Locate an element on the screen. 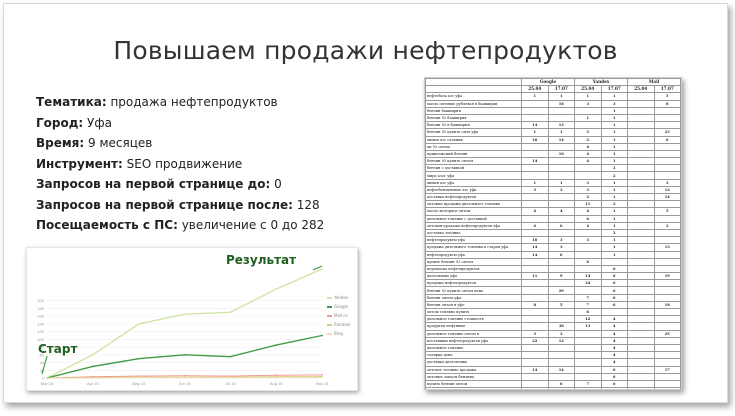 This screenshot has width=735, height=416. date-col: 25.04 is located at coordinates (588, 89).